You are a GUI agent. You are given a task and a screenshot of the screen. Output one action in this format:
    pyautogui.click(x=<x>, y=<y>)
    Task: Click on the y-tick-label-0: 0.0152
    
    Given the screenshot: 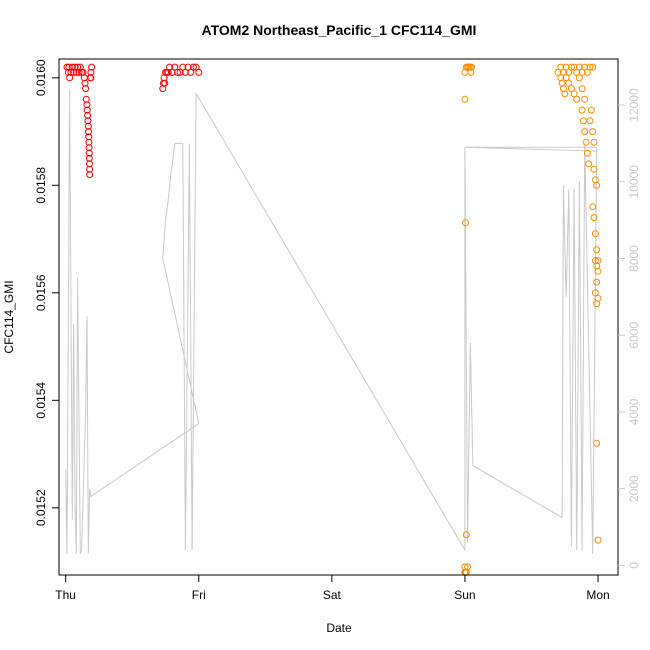 What is the action you would take?
    pyautogui.click(x=41, y=507)
    